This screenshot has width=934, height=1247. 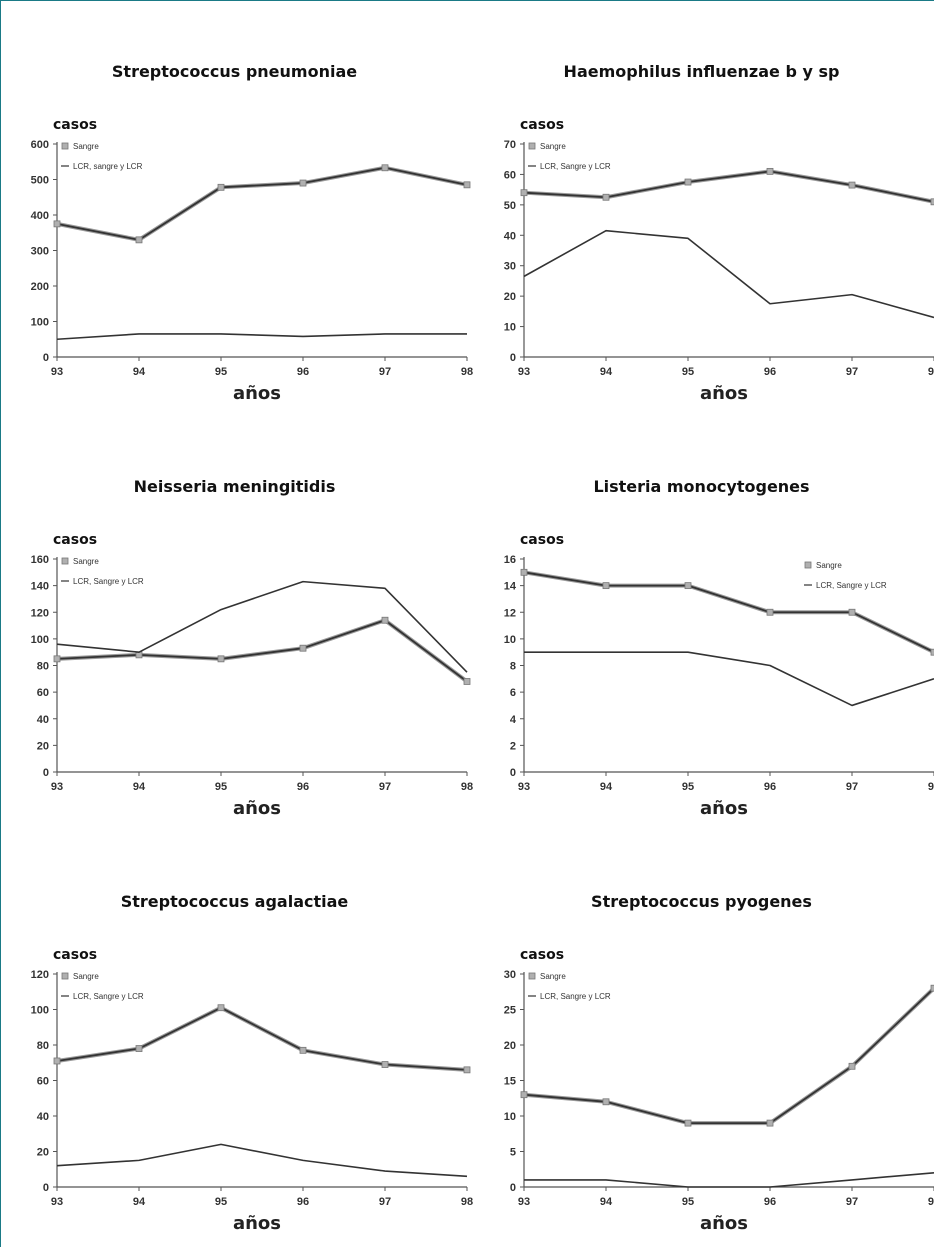 I want to click on y-tick-label: 25, so click(x=510, y=1011).